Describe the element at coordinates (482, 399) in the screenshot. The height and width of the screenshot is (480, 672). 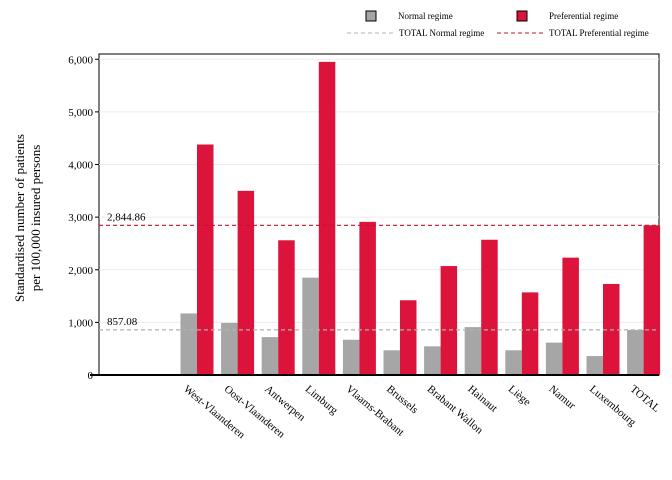
I see `x-category-label: Hainaut` at that location.